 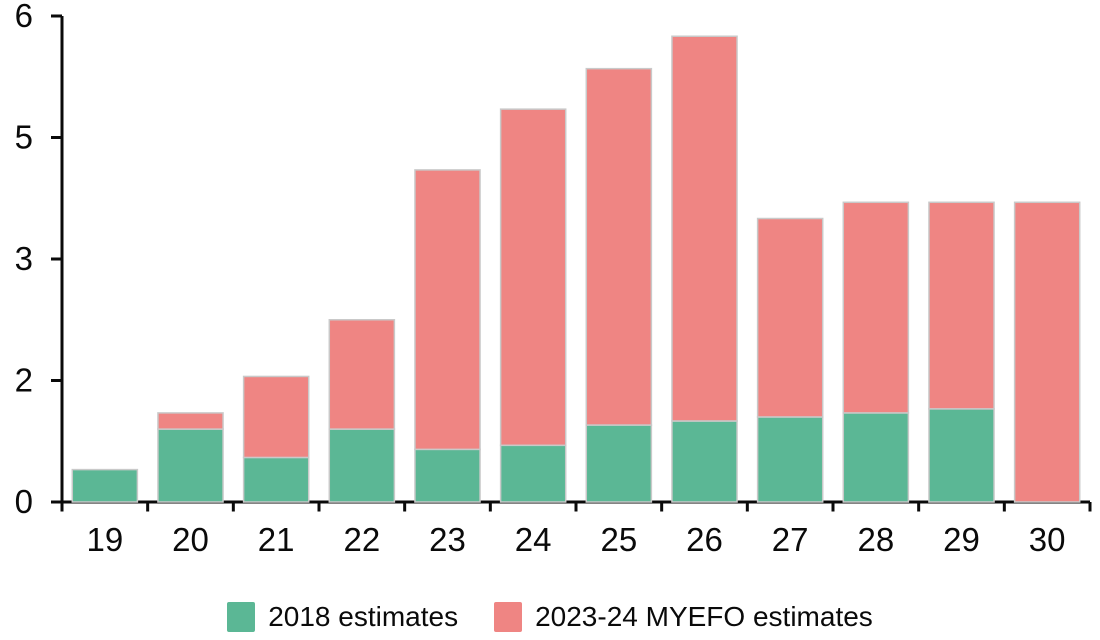 What do you see at coordinates (190, 465) in the screenshot?
I see `bar-20-segment-2018` at bounding box center [190, 465].